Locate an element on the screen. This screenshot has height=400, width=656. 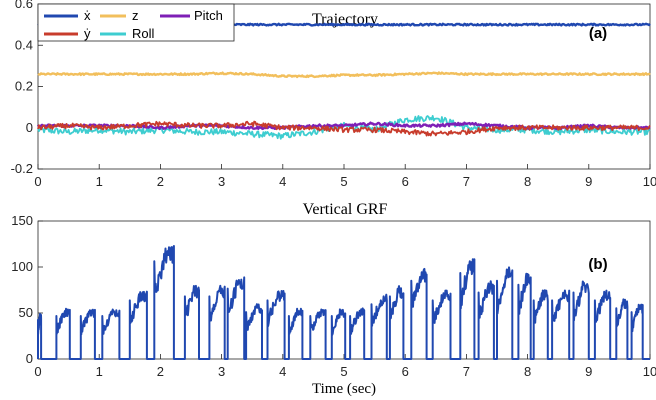
grf-x-tick-label: 9 is located at coordinates (588, 371).